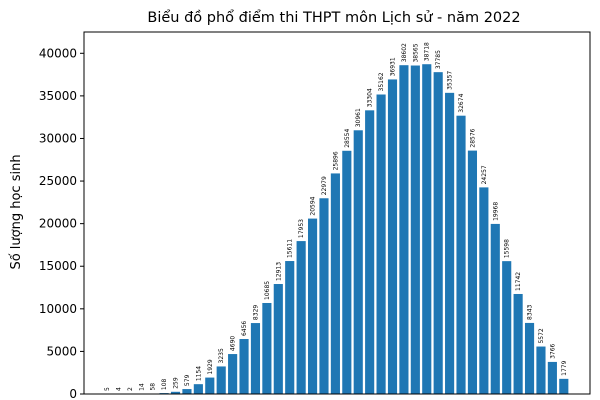 The width and height of the screenshot is (600, 400). What do you see at coordinates (244, 328) in the screenshot?
I see `bar-data-label: 6456` at bounding box center [244, 328].